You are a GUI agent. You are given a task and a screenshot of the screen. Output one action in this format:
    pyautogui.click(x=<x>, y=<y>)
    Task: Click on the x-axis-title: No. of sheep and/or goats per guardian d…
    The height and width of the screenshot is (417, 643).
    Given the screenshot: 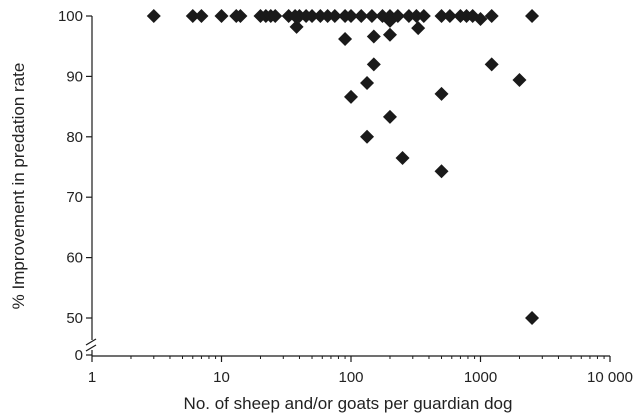 What is the action you would take?
    pyautogui.click(x=348, y=403)
    